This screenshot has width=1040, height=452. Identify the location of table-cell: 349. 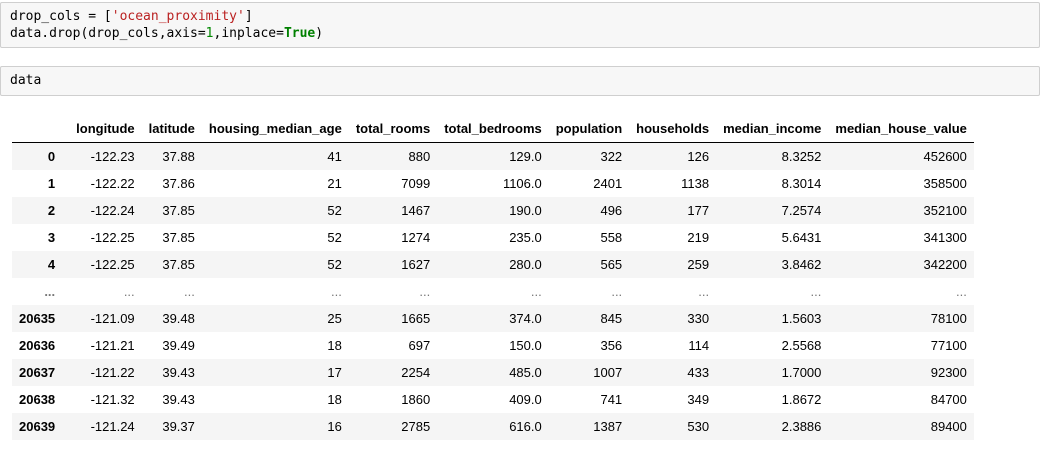
(698, 399).